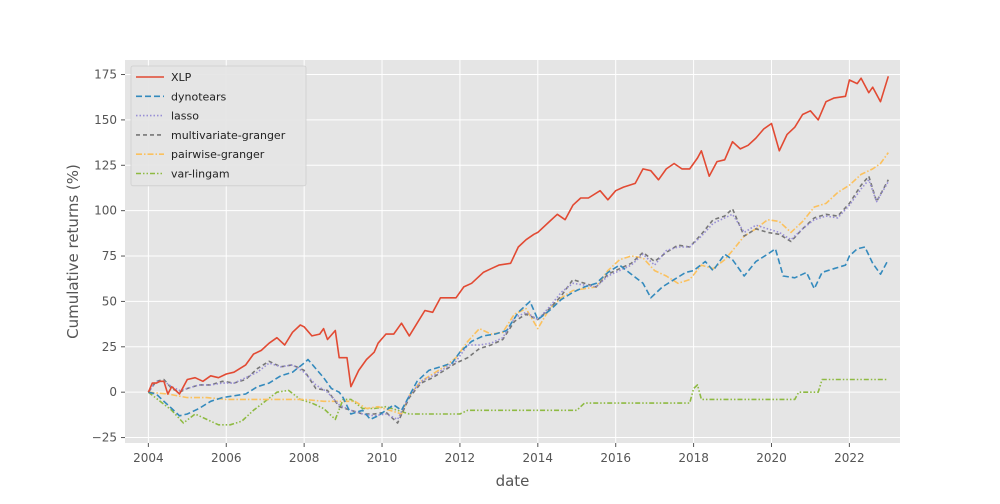 This screenshot has width=1000, height=504. Describe the element at coordinates (105, 211) in the screenshot. I see `y-tick-label: 100` at that location.